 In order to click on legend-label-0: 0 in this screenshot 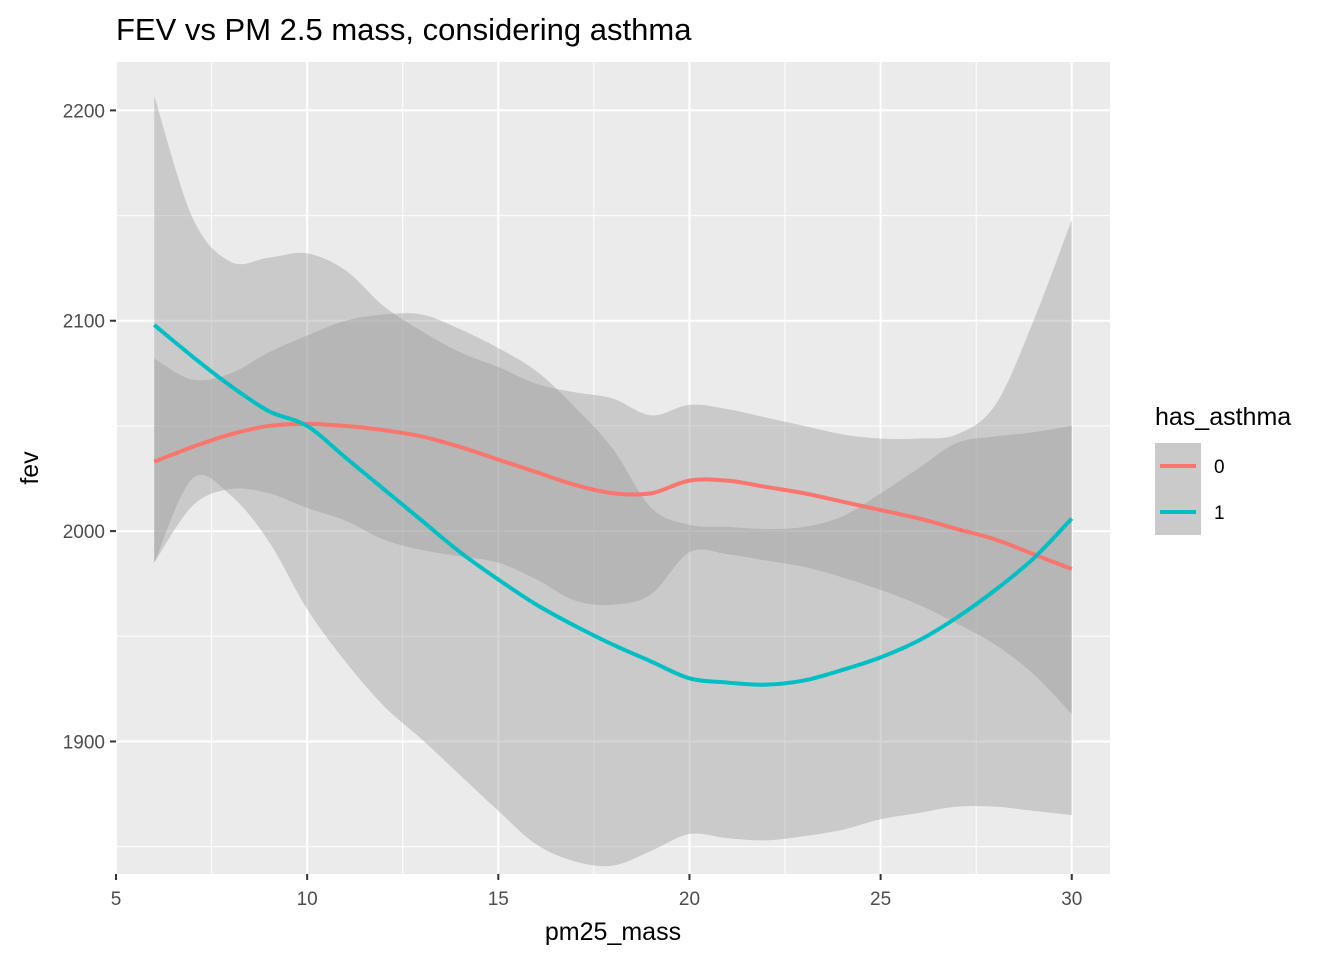, I will do `click(1219, 467)`.